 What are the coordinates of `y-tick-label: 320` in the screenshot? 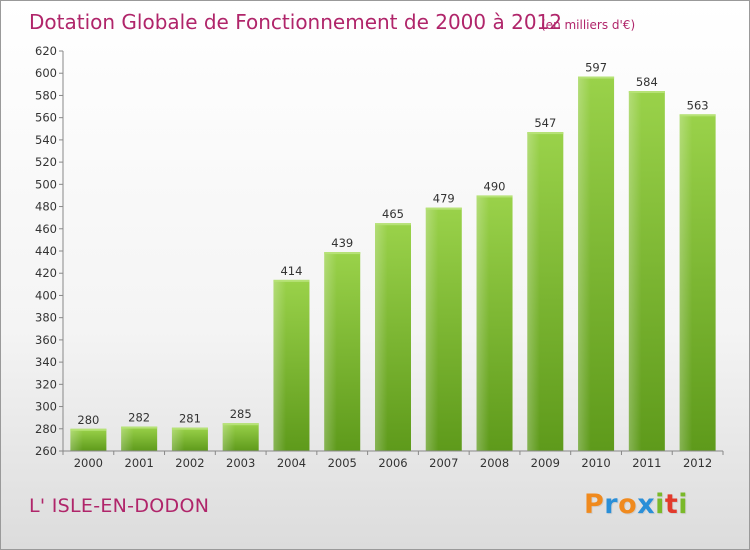 It's located at (46, 384).